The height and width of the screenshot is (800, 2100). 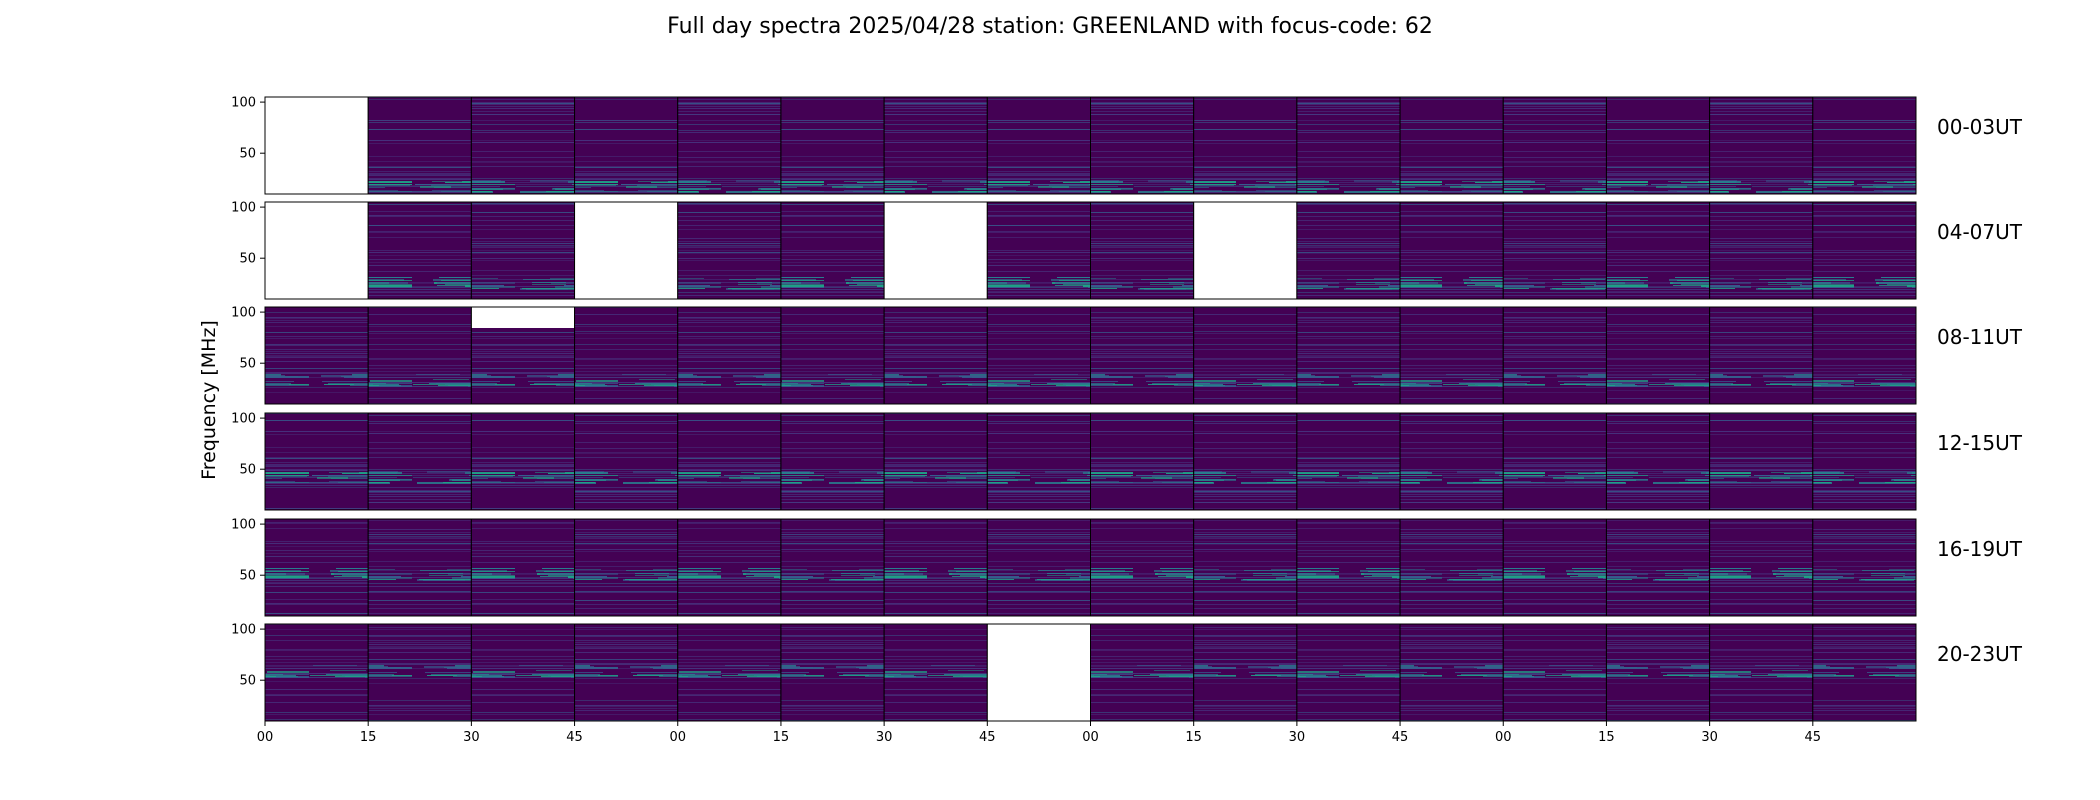 What do you see at coordinates (1980, 654) in the screenshot?
I see `row-time-label: 20-23UT` at bounding box center [1980, 654].